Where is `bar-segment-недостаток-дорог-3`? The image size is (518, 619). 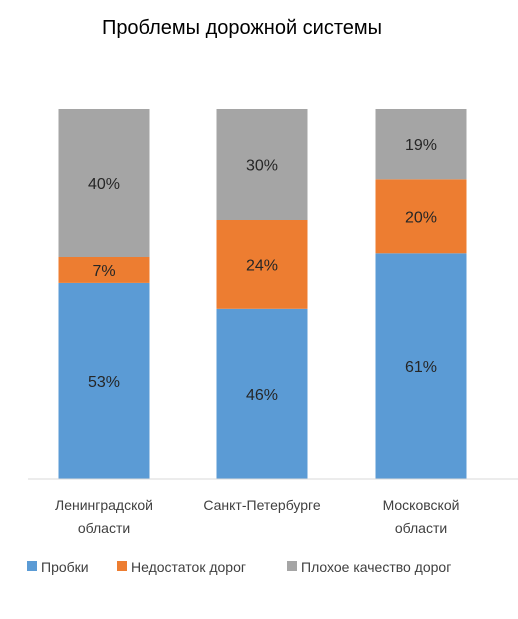 bar-segment-недостаток-дорог-3 is located at coordinates (421, 216).